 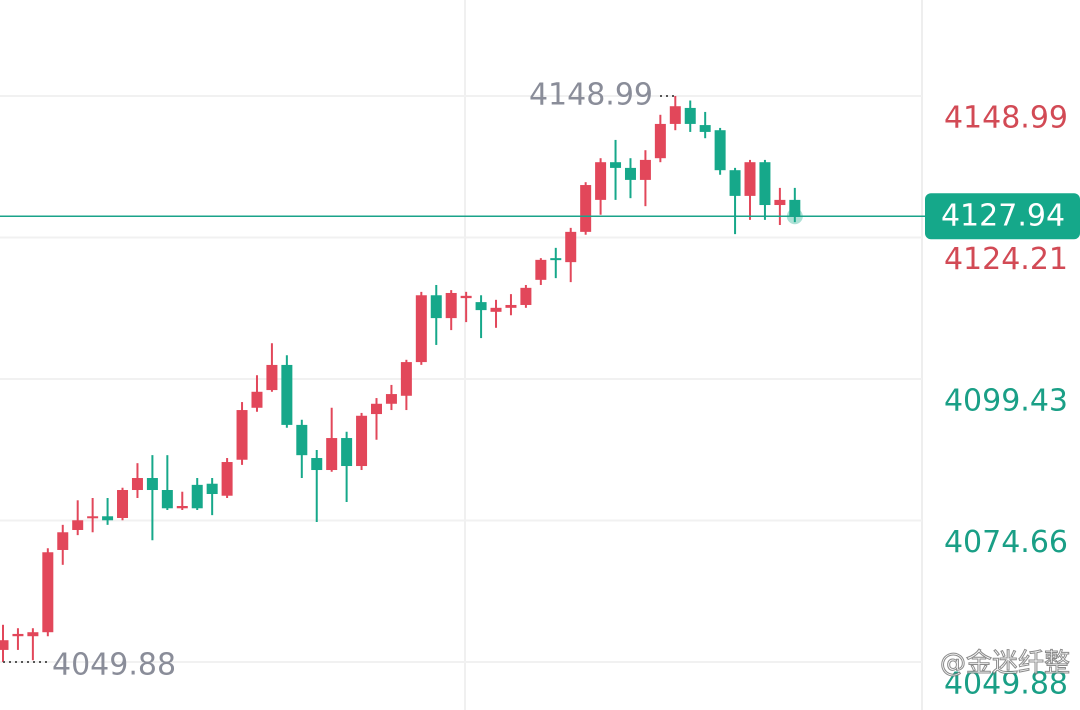 What do you see at coordinates (1006, 684) in the screenshot?
I see `y-tick-label: 4049.88` at bounding box center [1006, 684].